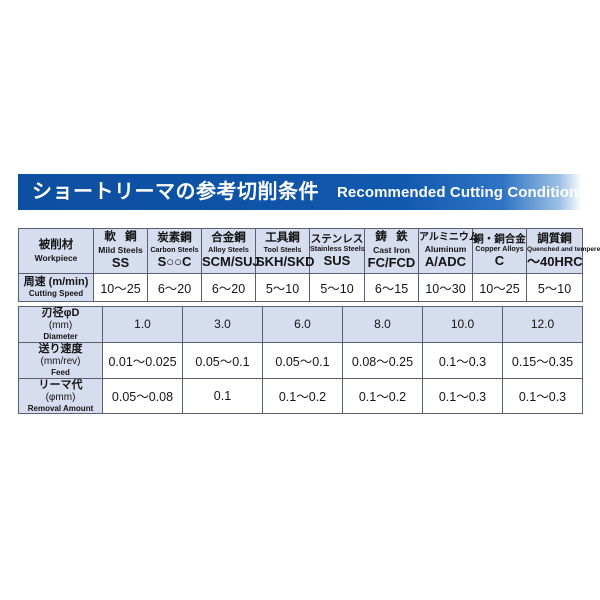 Image resolution: width=600 pixels, height=600 pixels. What do you see at coordinates (382, 396) in the screenshot?
I see `removal-value: 0.1〜0.2` at bounding box center [382, 396].